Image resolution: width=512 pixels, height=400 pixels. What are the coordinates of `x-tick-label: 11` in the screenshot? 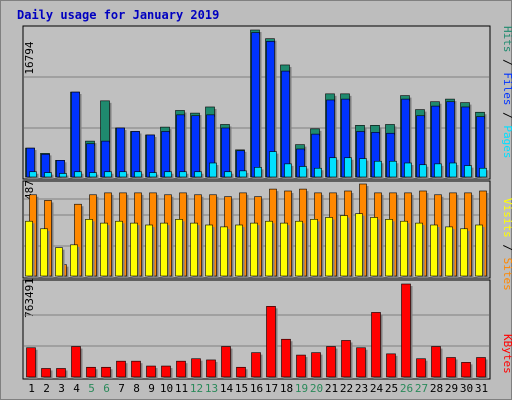 It's located at (181, 388).